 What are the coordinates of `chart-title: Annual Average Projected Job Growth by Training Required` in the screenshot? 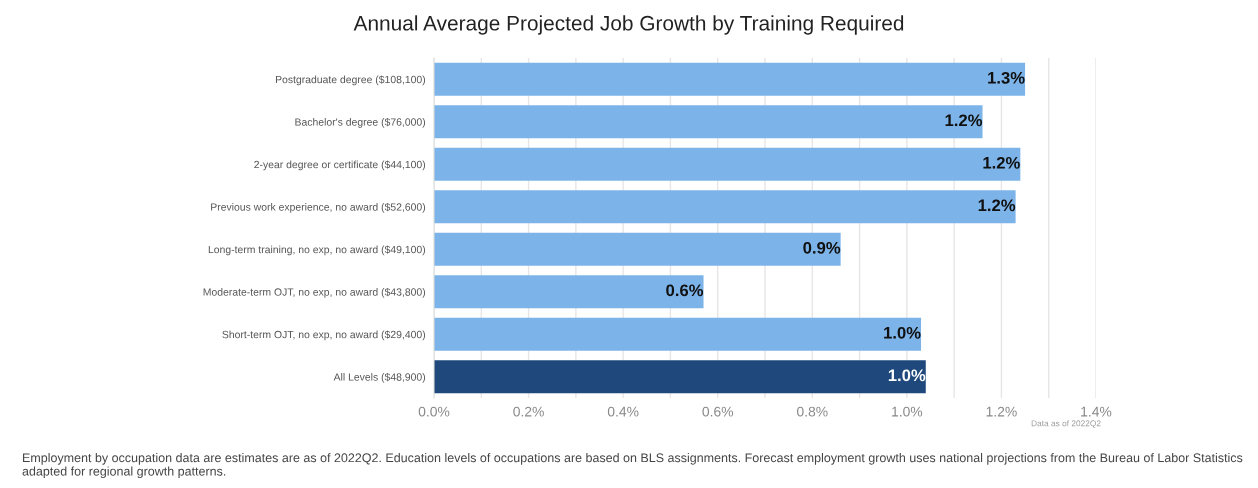 It's located at (628, 25).